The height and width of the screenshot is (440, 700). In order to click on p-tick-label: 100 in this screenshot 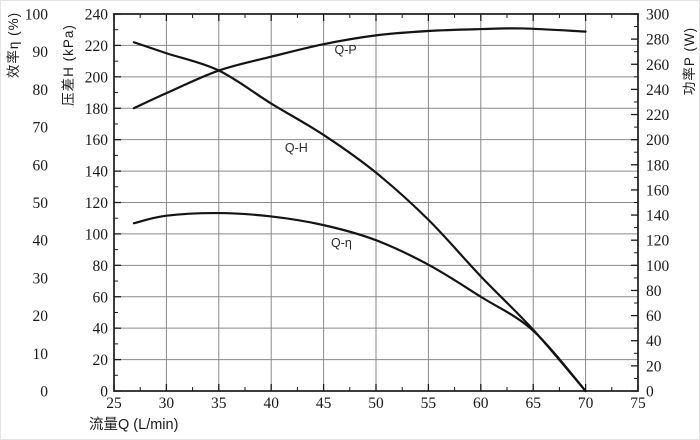, I will do `click(658, 266)`.